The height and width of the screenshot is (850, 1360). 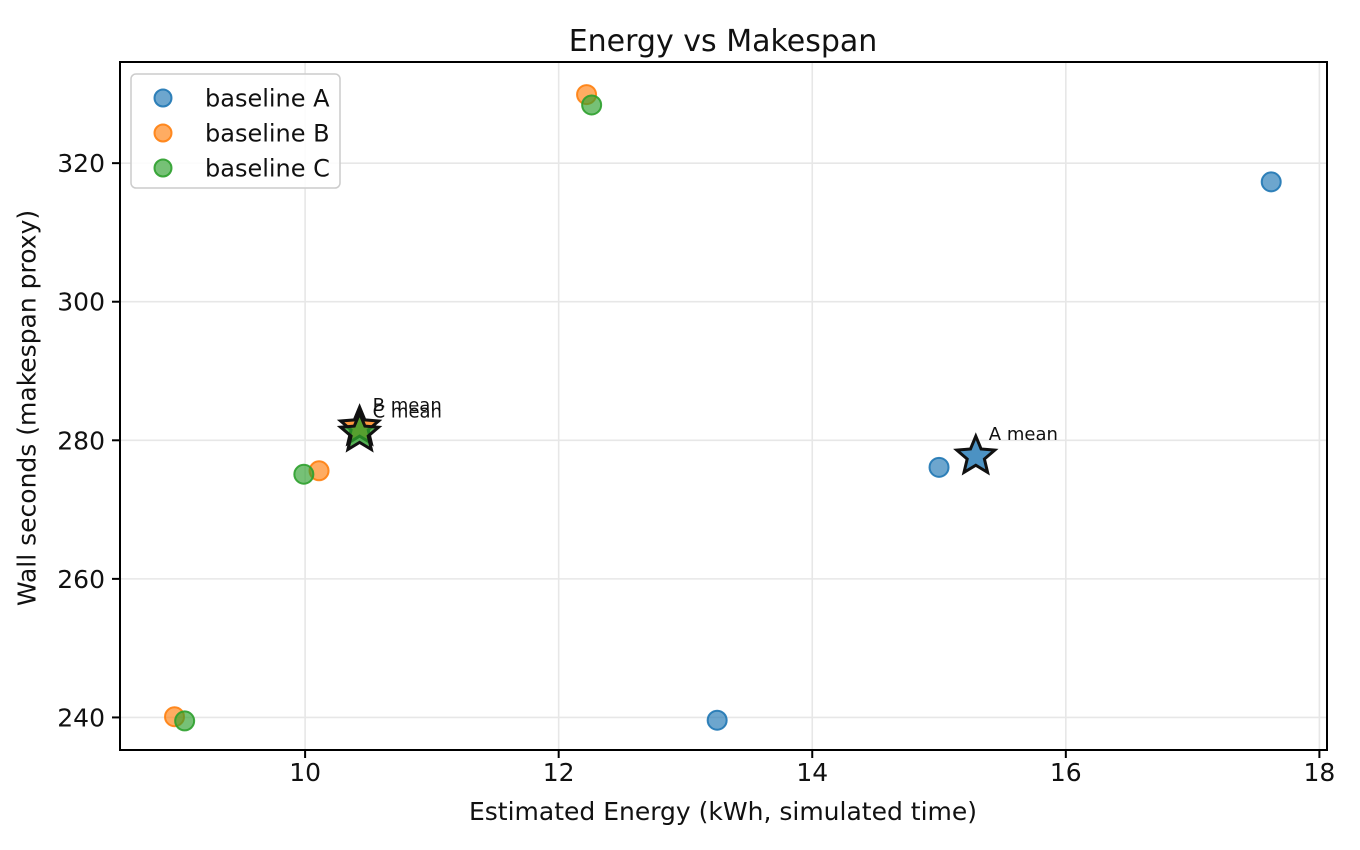 What do you see at coordinates (976, 454) in the screenshot?
I see `mean-star-baseline-A` at bounding box center [976, 454].